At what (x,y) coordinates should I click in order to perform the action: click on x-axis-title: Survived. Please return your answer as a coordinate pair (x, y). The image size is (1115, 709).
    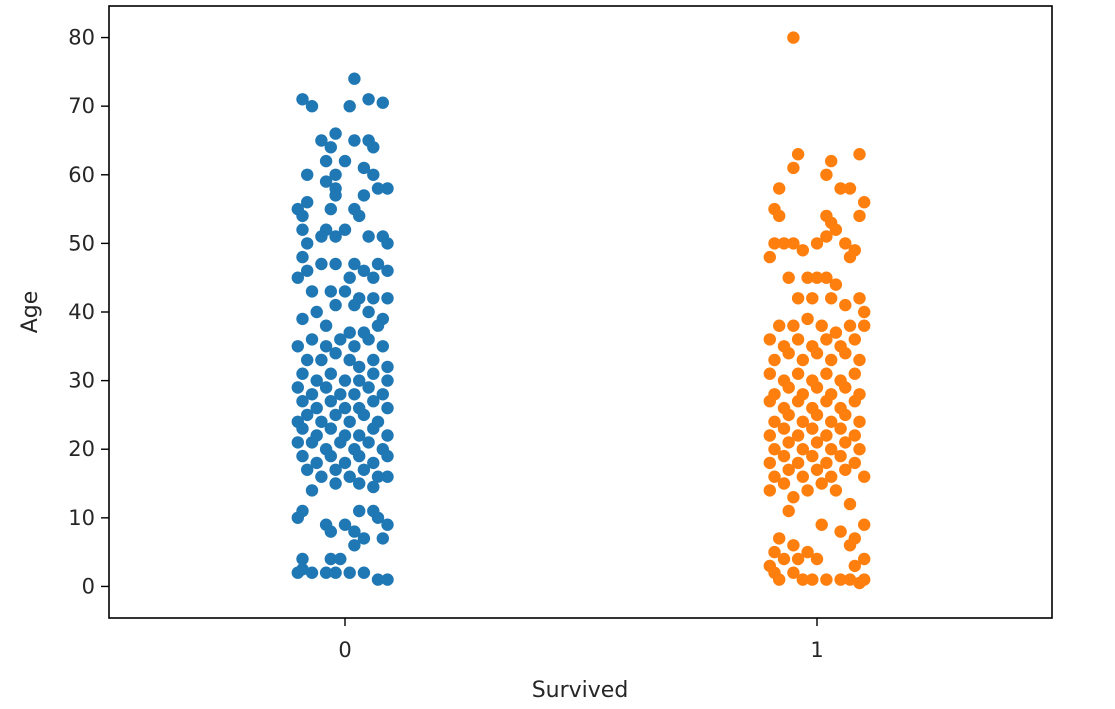
    Looking at the image, I should click on (580, 690).